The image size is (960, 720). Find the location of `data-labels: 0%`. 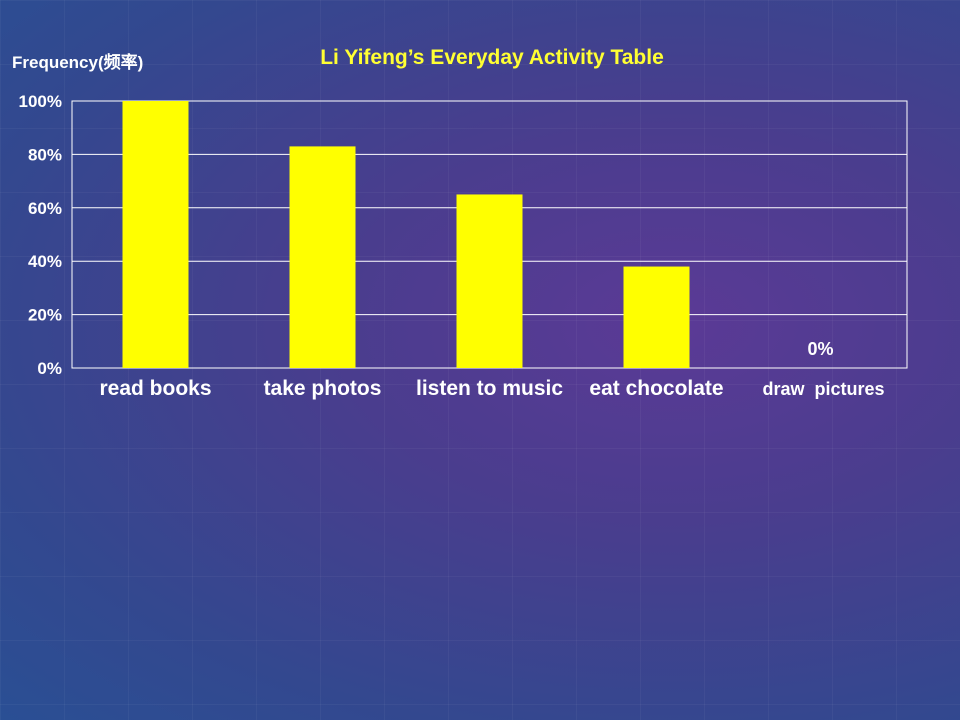

data-labels: 0% is located at coordinates (820, 349).